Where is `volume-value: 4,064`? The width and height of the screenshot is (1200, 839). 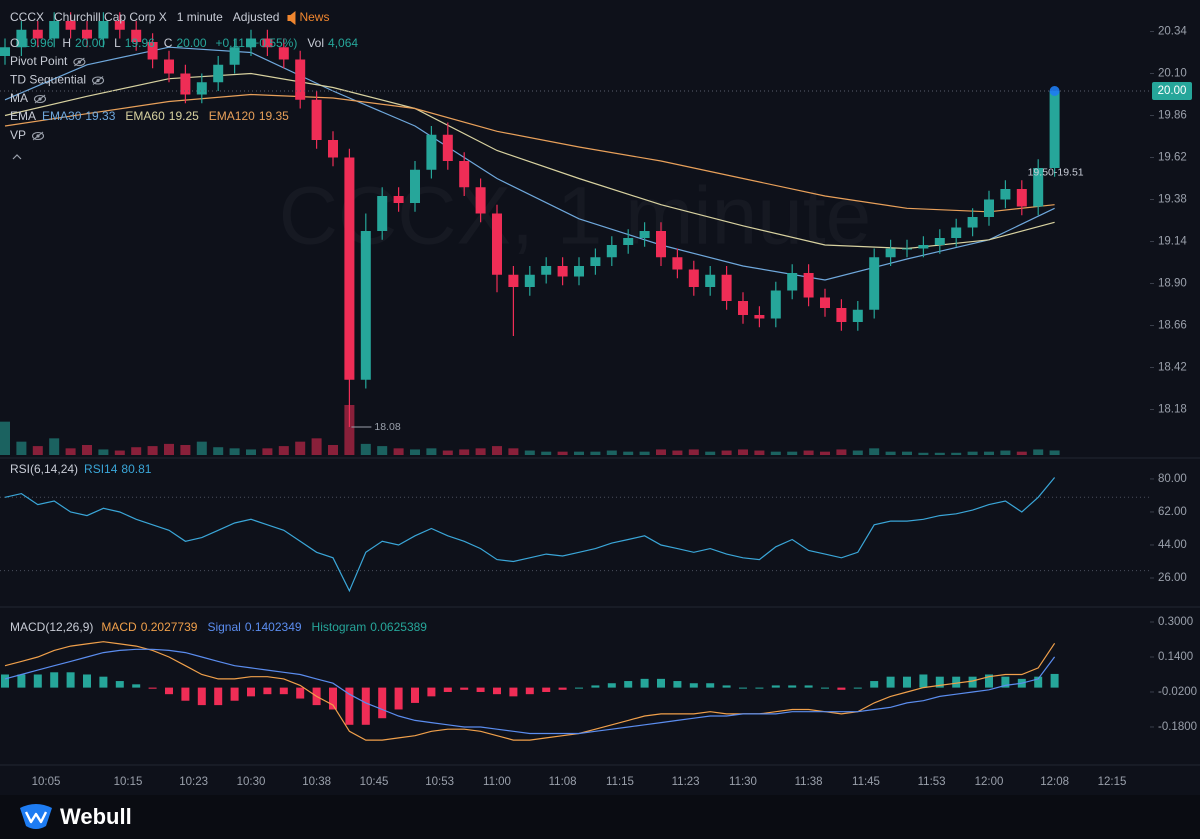
volume-value: 4,064 is located at coordinates (343, 43).